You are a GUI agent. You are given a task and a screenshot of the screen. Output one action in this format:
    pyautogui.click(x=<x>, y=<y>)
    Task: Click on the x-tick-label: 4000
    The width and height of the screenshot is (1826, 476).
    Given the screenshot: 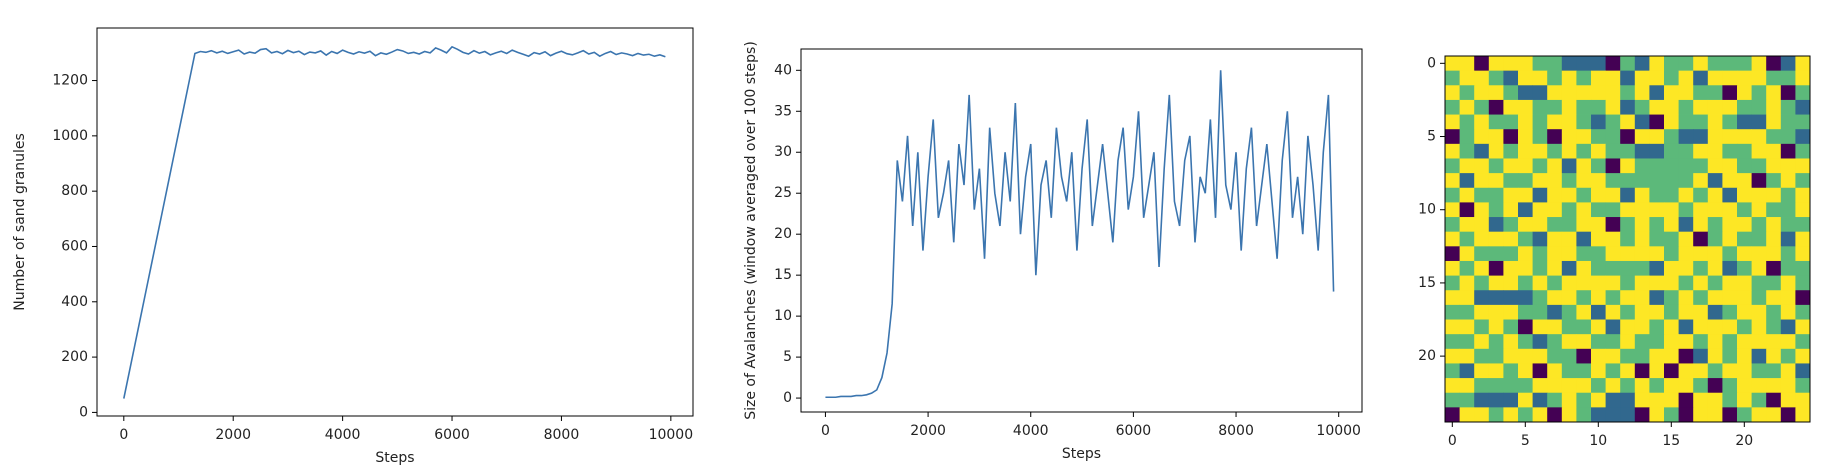 What is the action you would take?
    pyautogui.click(x=343, y=435)
    